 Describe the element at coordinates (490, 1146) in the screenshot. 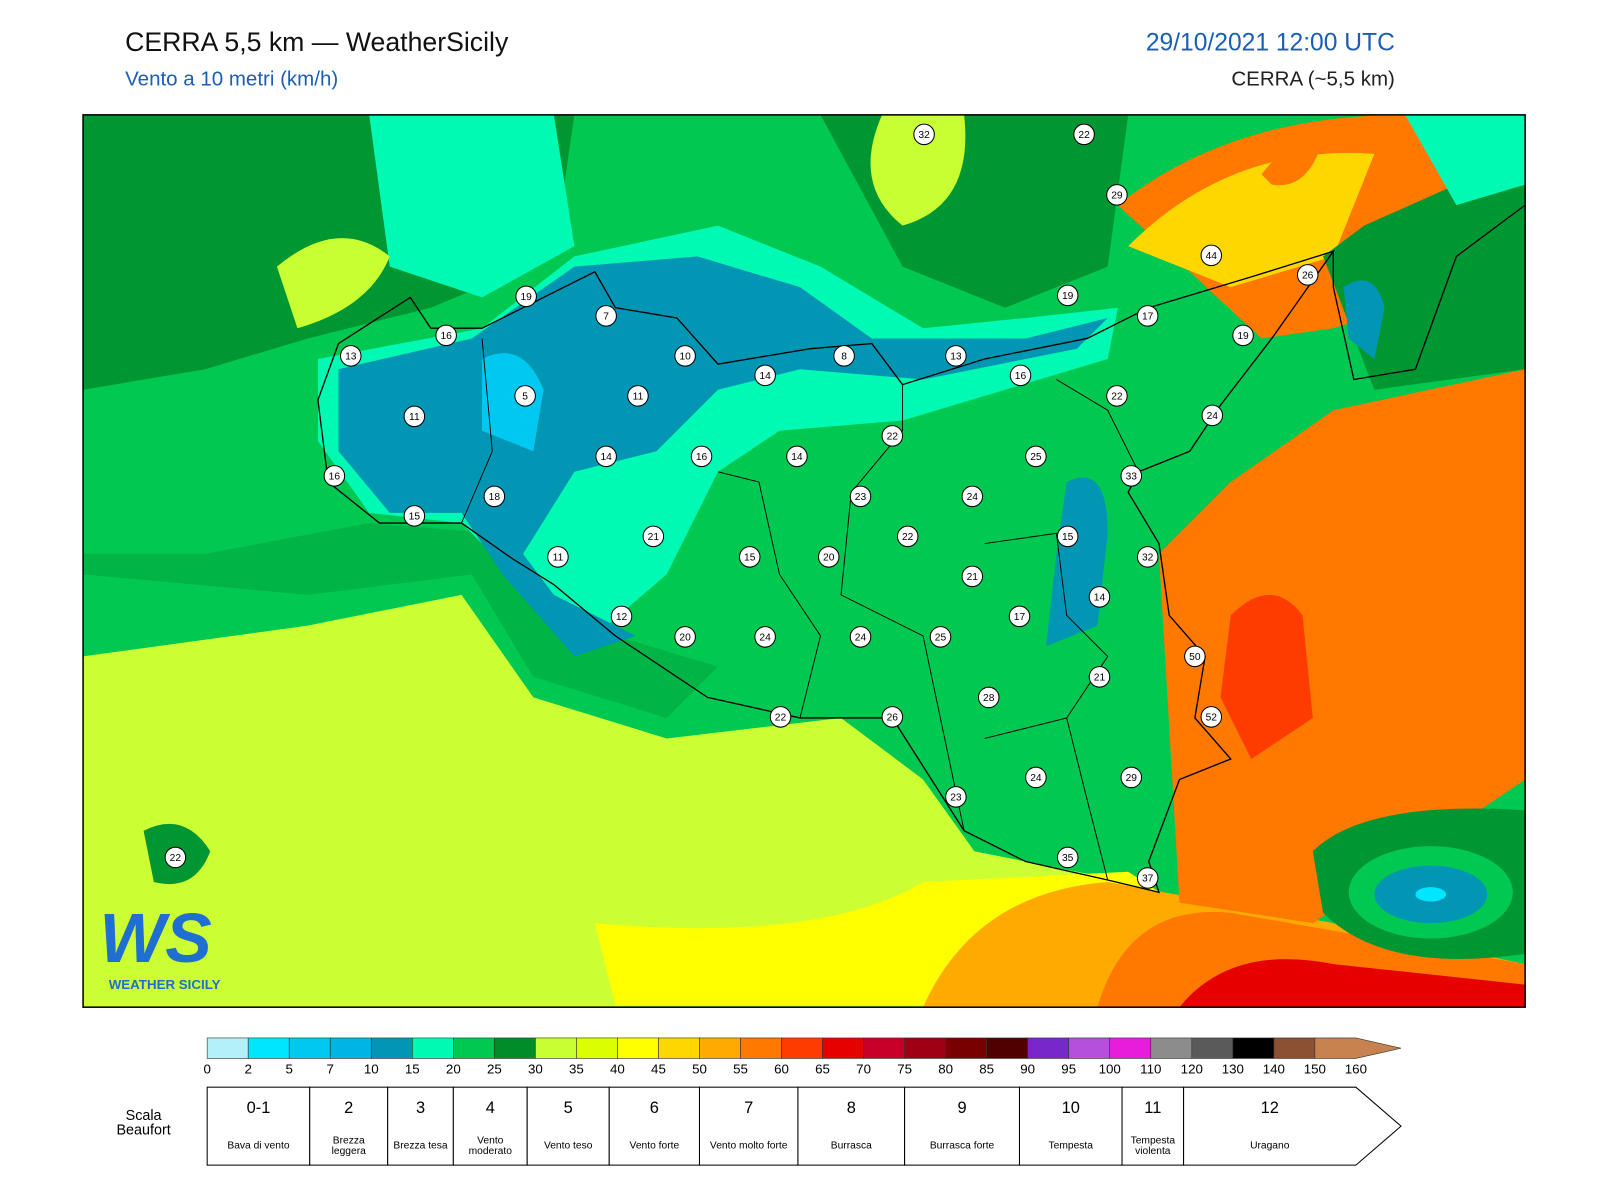

I see `beaufort-description: Vento moderato` at that location.